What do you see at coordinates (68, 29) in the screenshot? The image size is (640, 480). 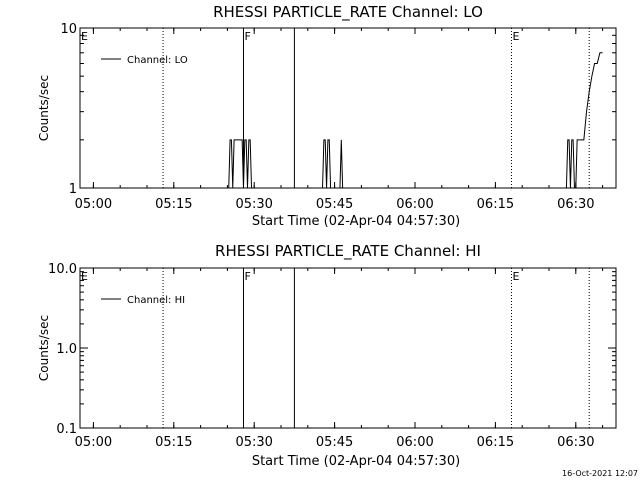 I see `y-tick-label: 10` at bounding box center [68, 29].